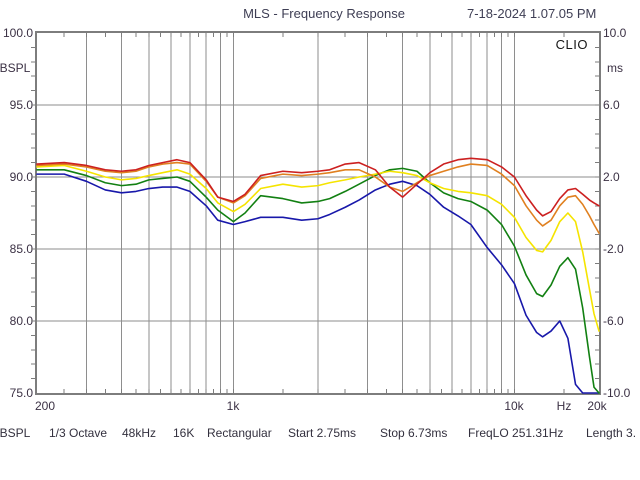 The image size is (640, 480). I want to click on status-stop-time: Stop 6.73ms, so click(414, 433).